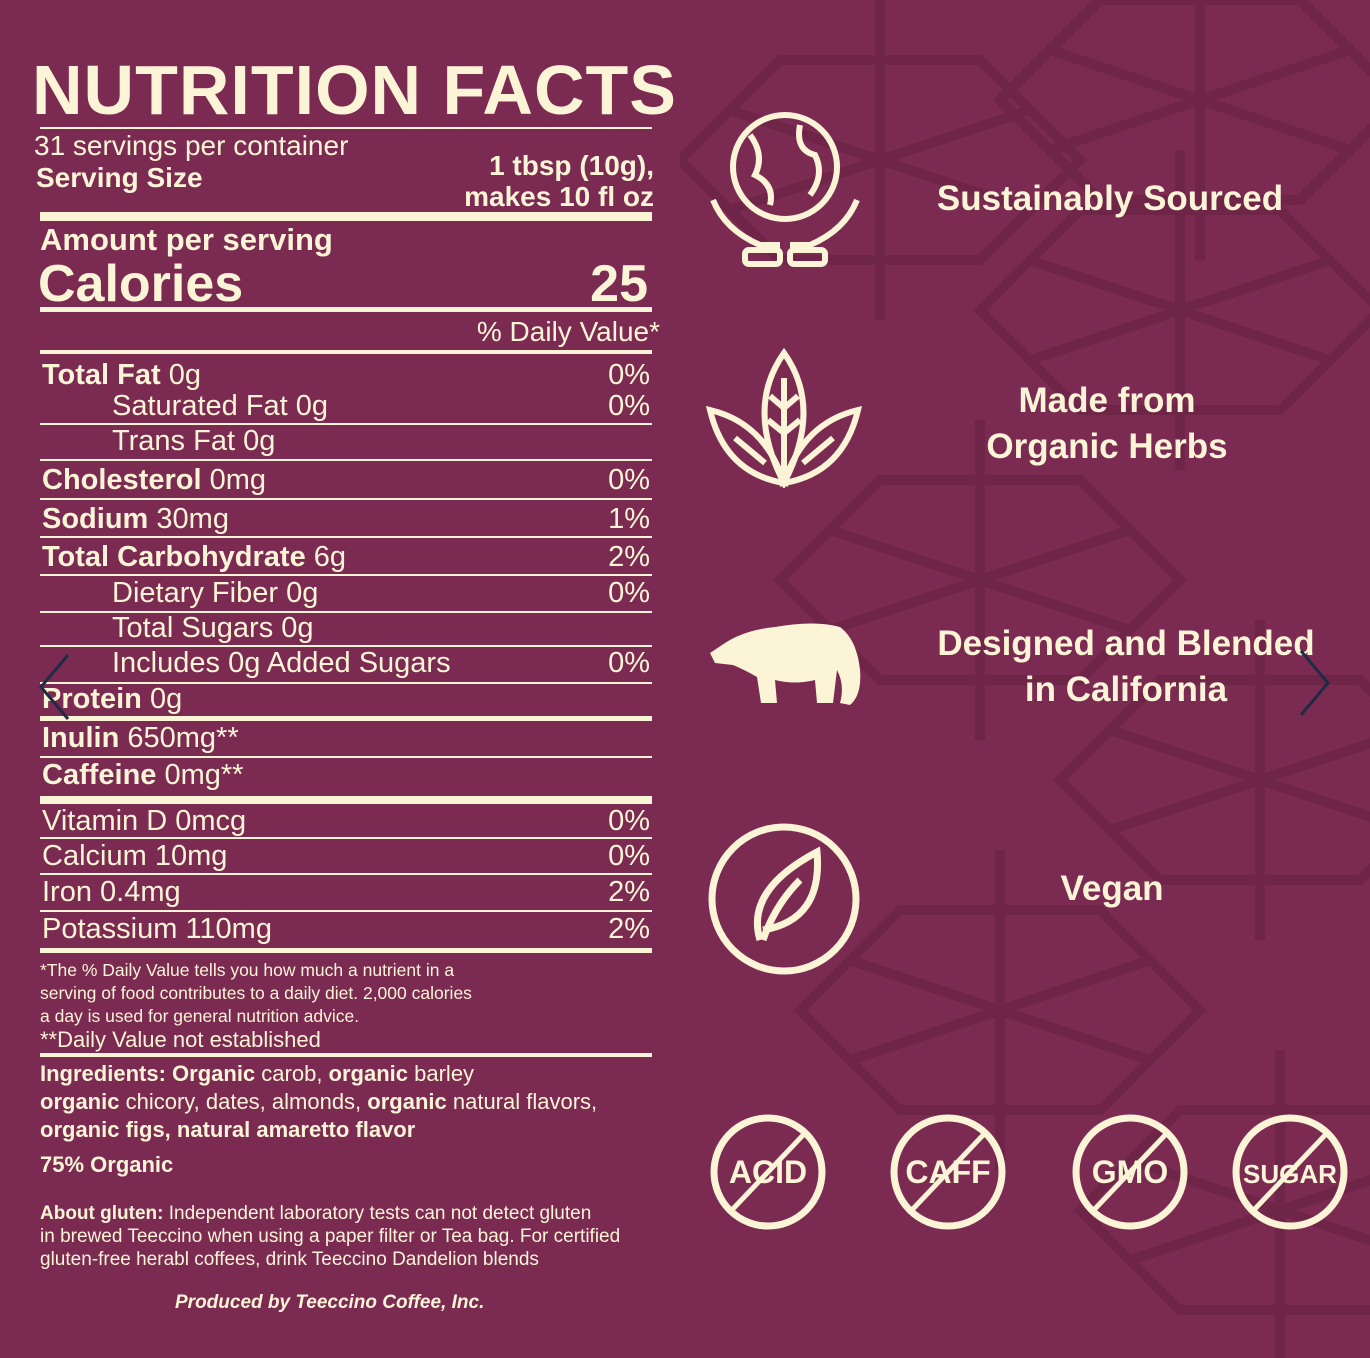  Describe the element at coordinates (81, 738) in the screenshot. I see `nutrient-name: Inulin` at that location.